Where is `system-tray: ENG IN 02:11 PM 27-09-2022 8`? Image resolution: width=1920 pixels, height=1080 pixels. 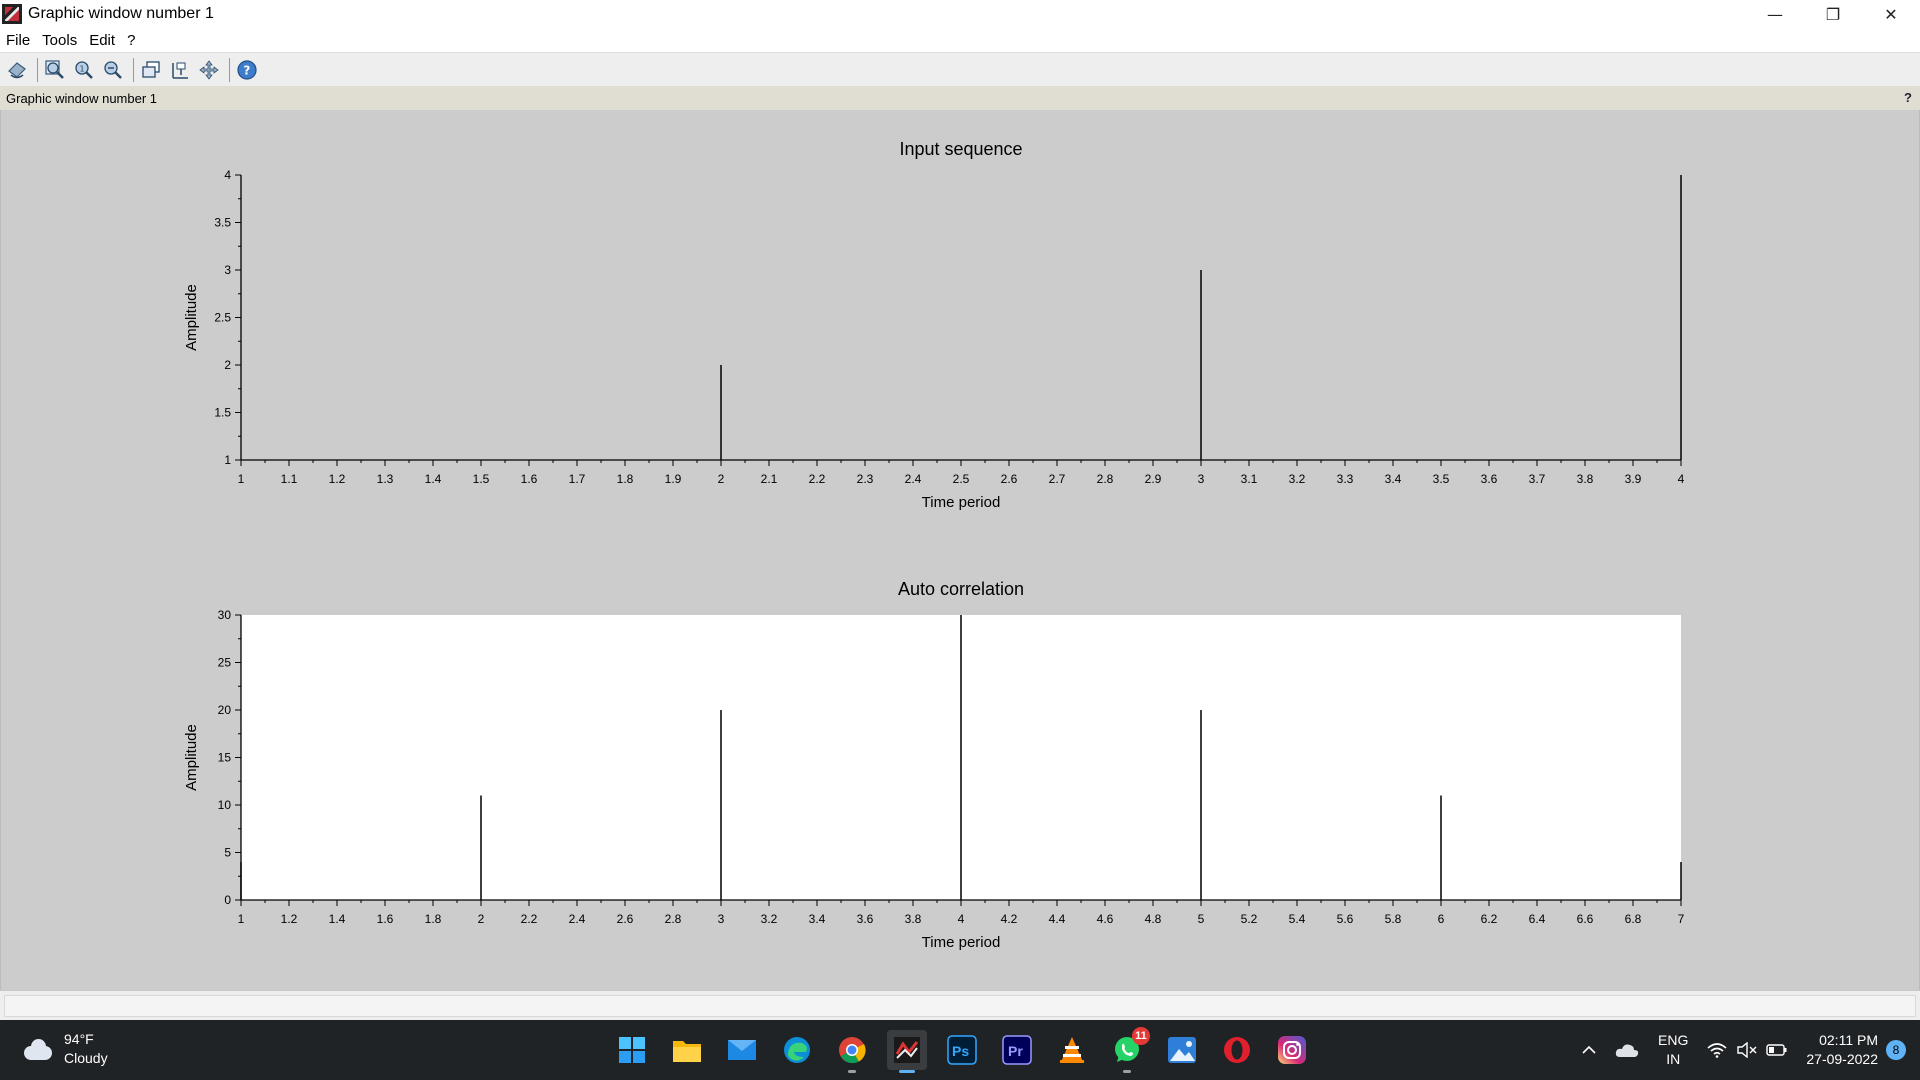 system-tray: ENG IN 02:11 PM 27-09-2022 8 is located at coordinates (1747, 1050).